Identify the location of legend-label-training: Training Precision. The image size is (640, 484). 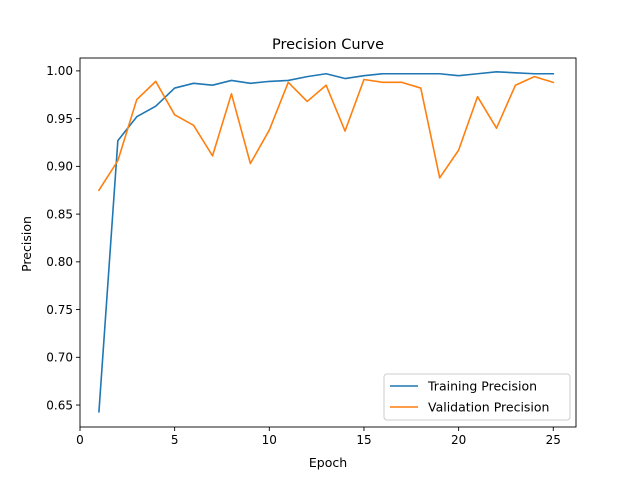
(482, 386).